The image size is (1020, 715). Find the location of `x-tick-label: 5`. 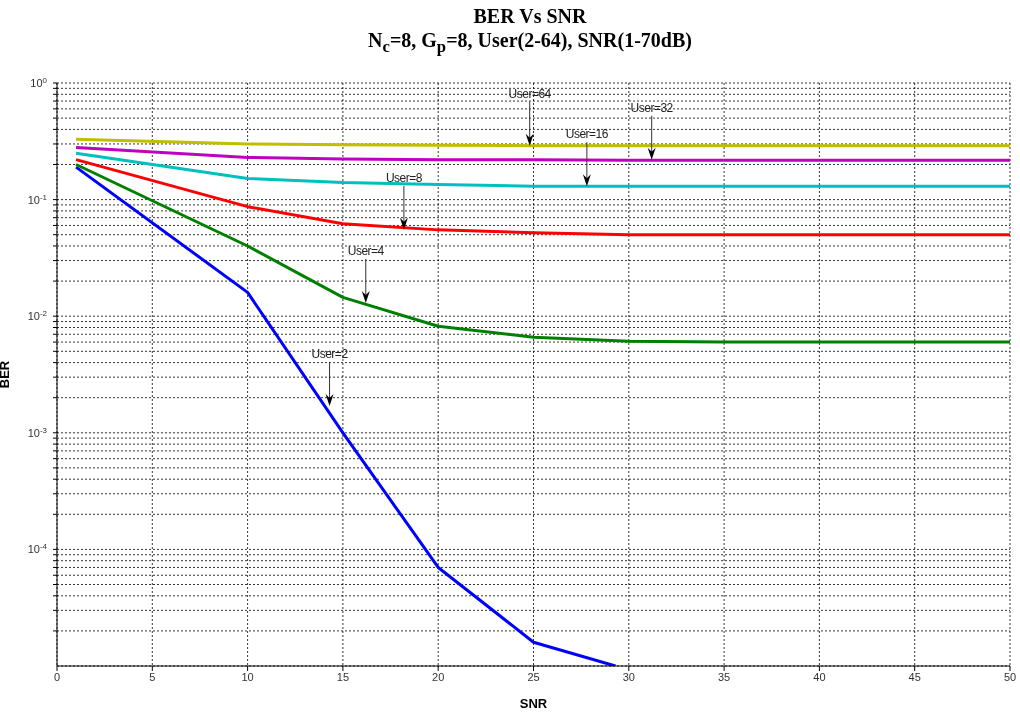

x-tick-label: 5 is located at coordinates (152, 676).